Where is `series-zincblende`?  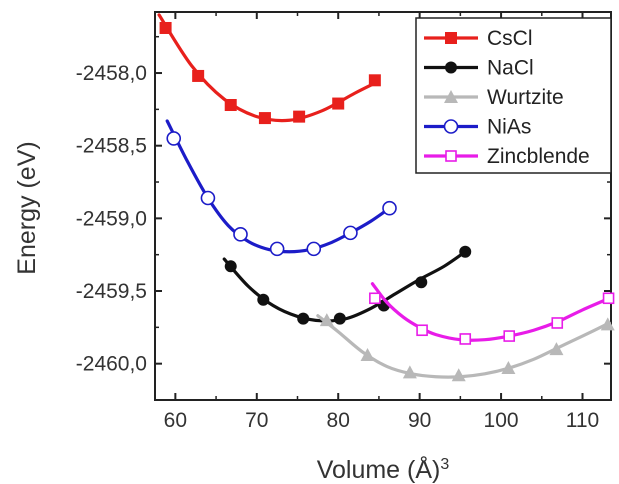
series-zincblende is located at coordinates (492, 313).